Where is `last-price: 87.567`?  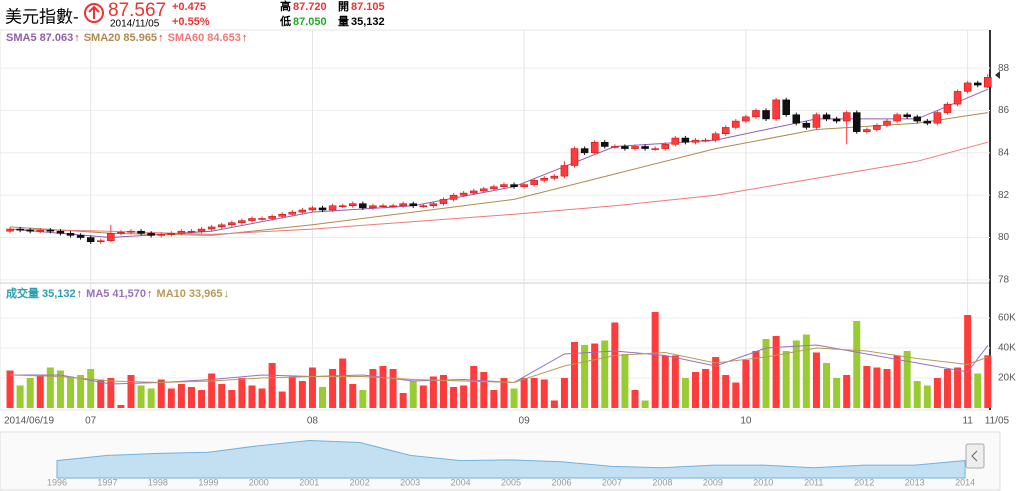
last-price: 87.567 is located at coordinates (137, 10).